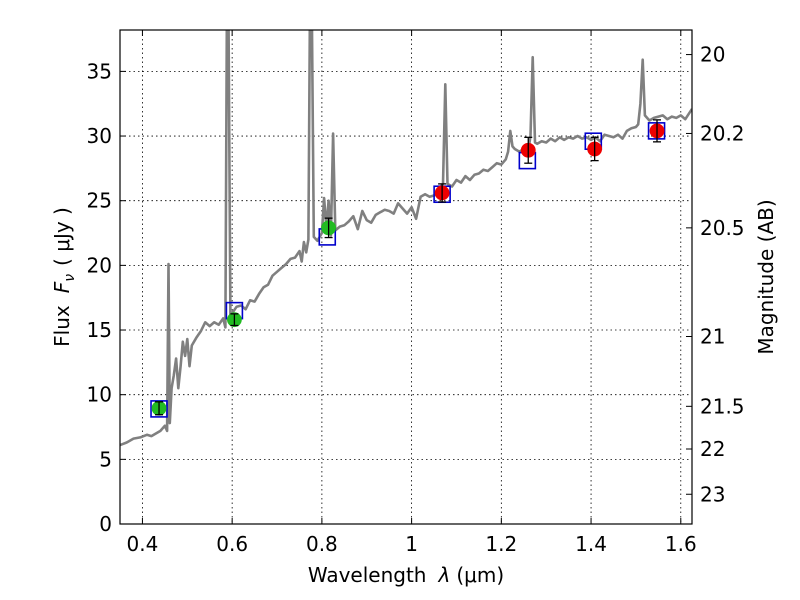 This screenshot has height=600, width=800. Describe the element at coordinates (712, 494) in the screenshot. I see `y2-tick-label: 23` at that location.